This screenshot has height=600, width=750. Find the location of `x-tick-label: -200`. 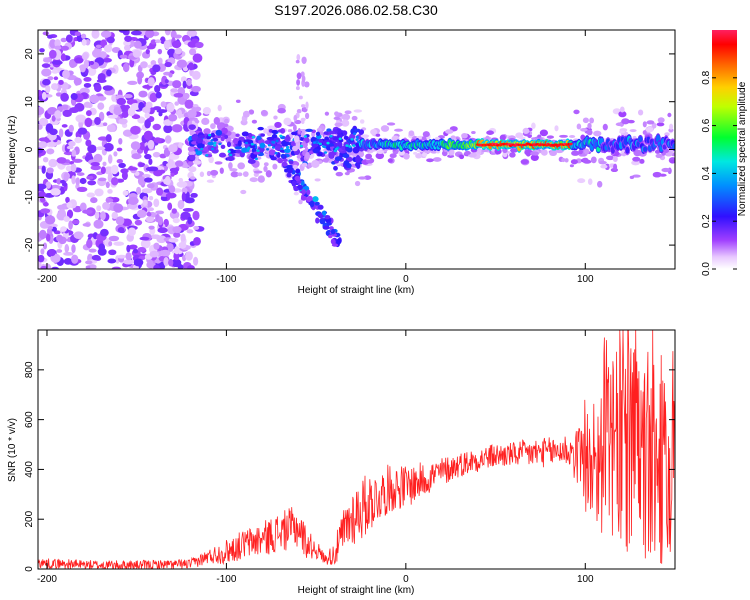

x-tick-label: -200 is located at coordinates (47, 579).